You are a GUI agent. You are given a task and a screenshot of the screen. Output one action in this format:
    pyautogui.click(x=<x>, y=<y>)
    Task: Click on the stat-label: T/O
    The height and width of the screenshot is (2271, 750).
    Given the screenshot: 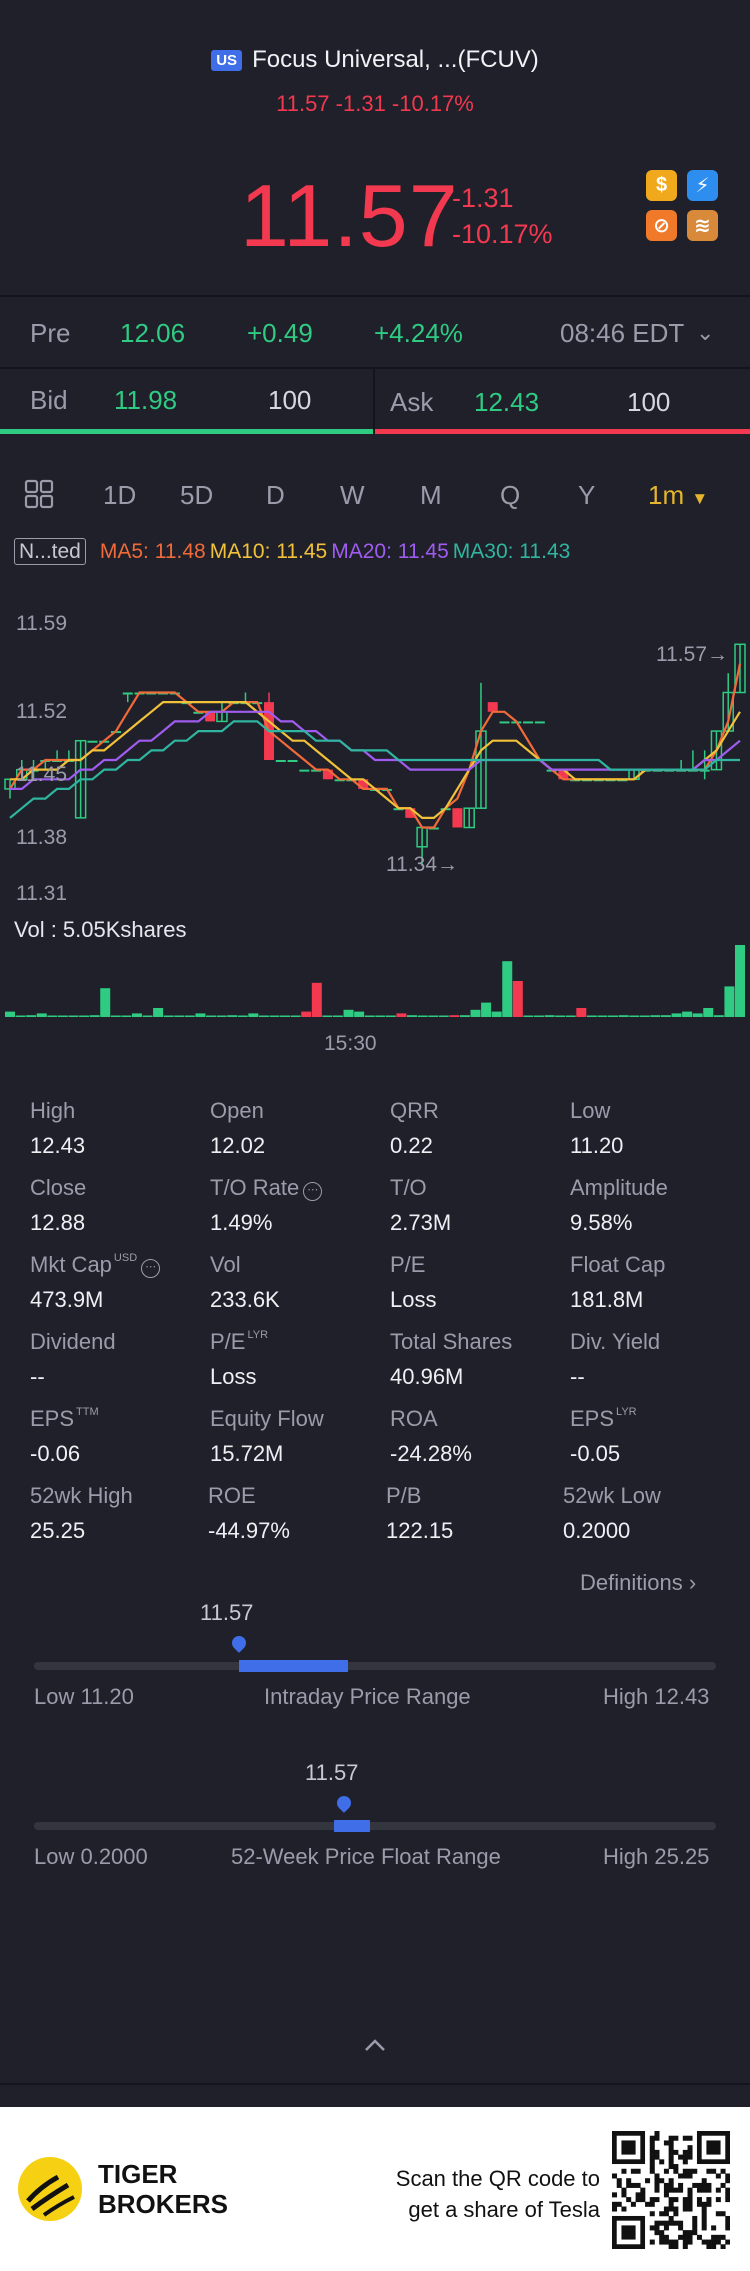 What is the action you would take?
    pyautogui.click(x=420, y=1188)
    